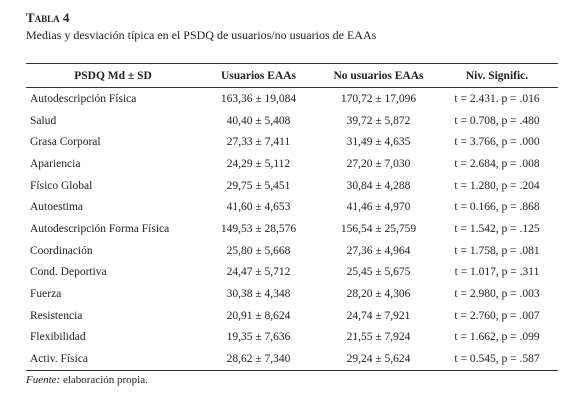 This screenshot has height=406, width=580. Describe the element at coordinates (497, 315) in the screenshot. I see `table-cell: t = 2.760, p = .007` at that location.